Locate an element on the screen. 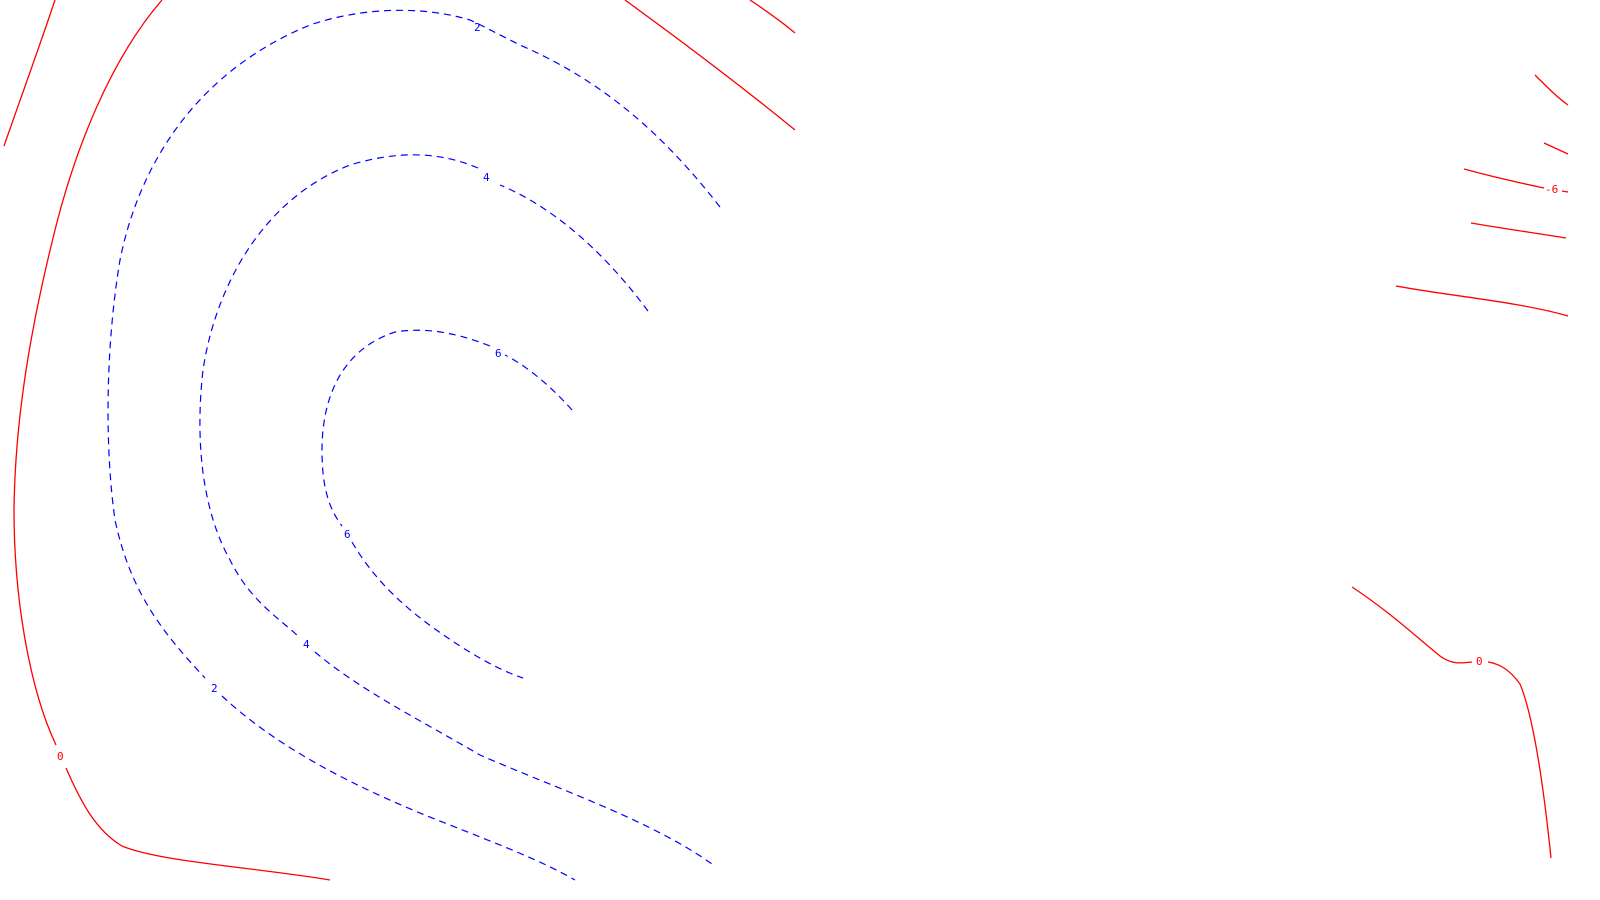  contour-label-pos-two-top: 2 is located at coordinates (477, 27).